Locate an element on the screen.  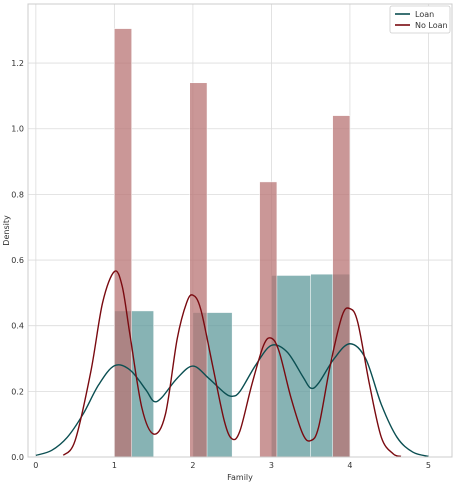
x-tick-label: 1 is located at coordinates (114, 465).